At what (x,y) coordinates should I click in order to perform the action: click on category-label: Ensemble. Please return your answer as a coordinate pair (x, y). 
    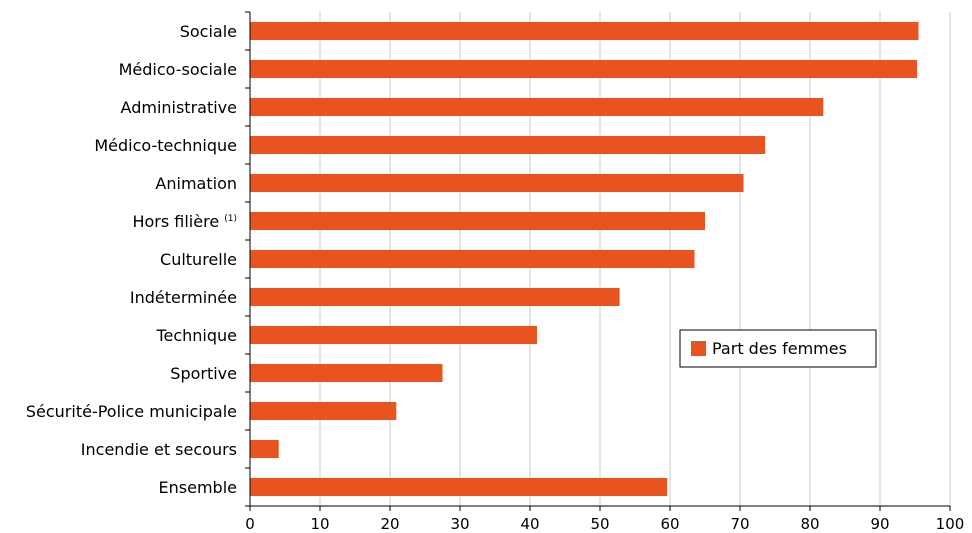
    Looking at the image, I should click on (198, 487).